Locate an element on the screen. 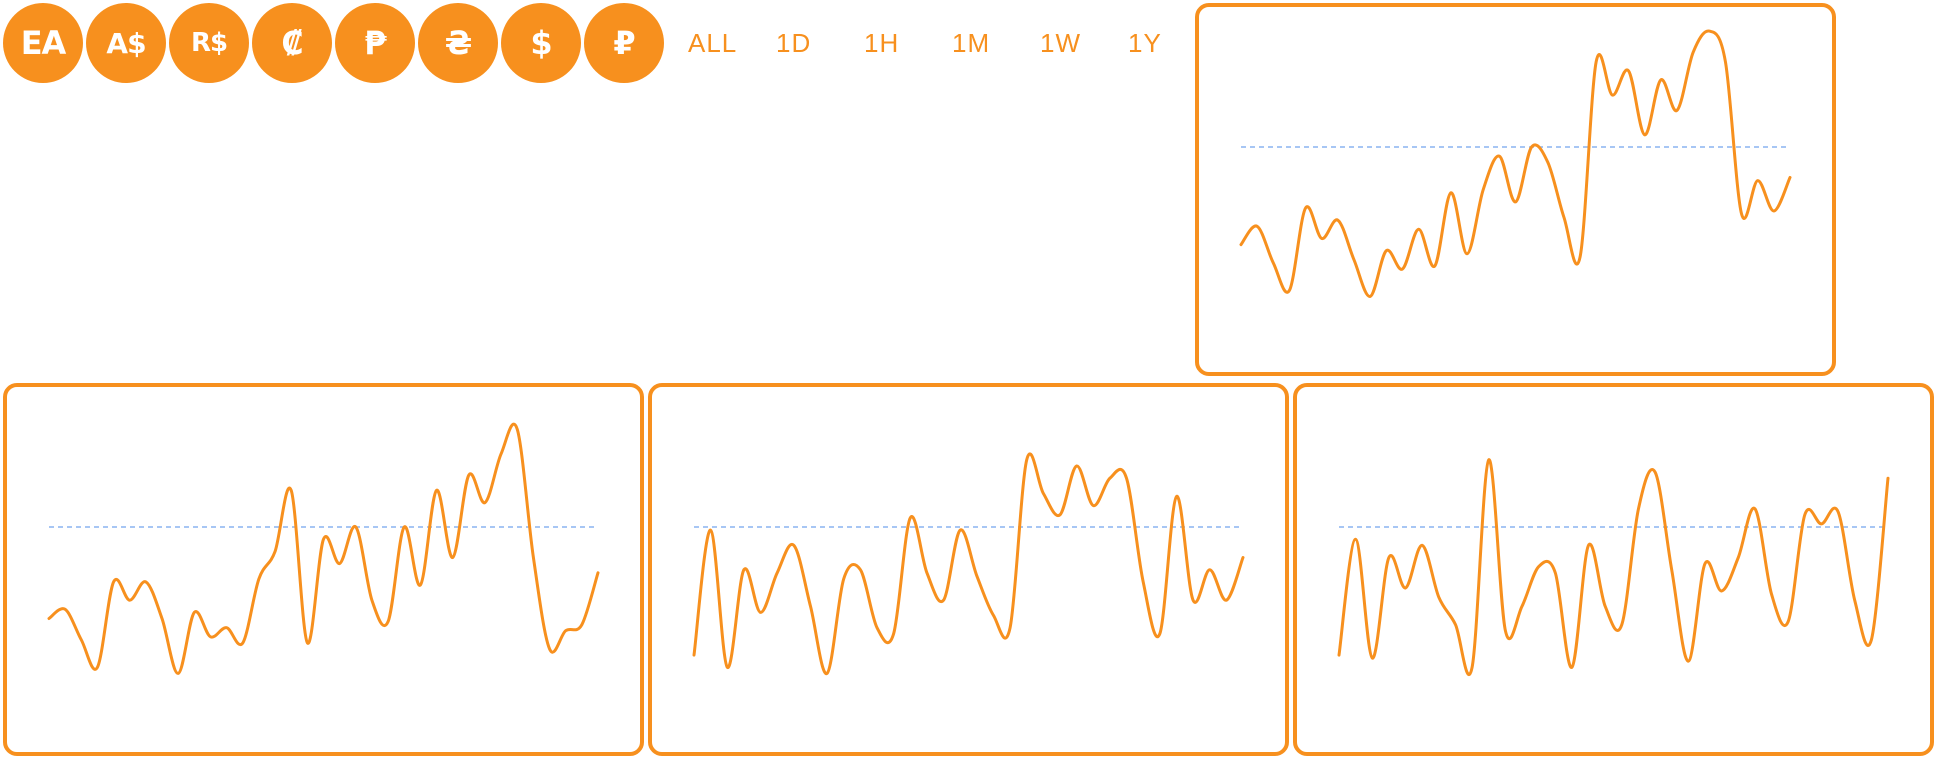  currency-label: A$ is located at coordinates (126, 43).